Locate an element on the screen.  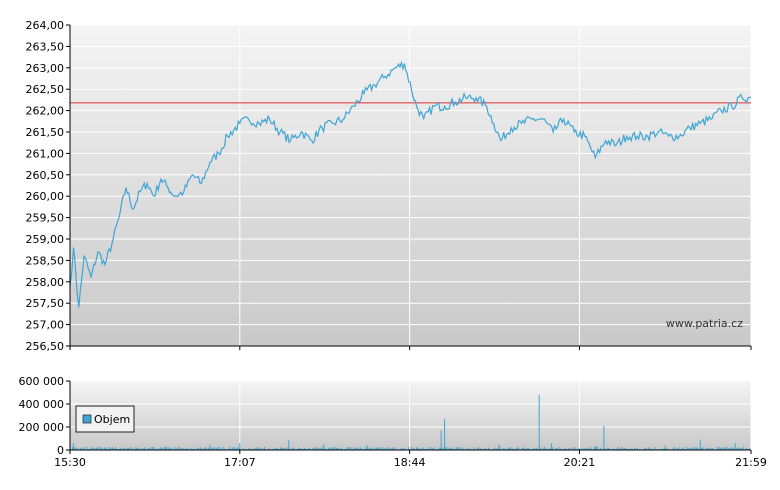
price-y-tick-label: 258,50 is located at coordinates (45, 260).